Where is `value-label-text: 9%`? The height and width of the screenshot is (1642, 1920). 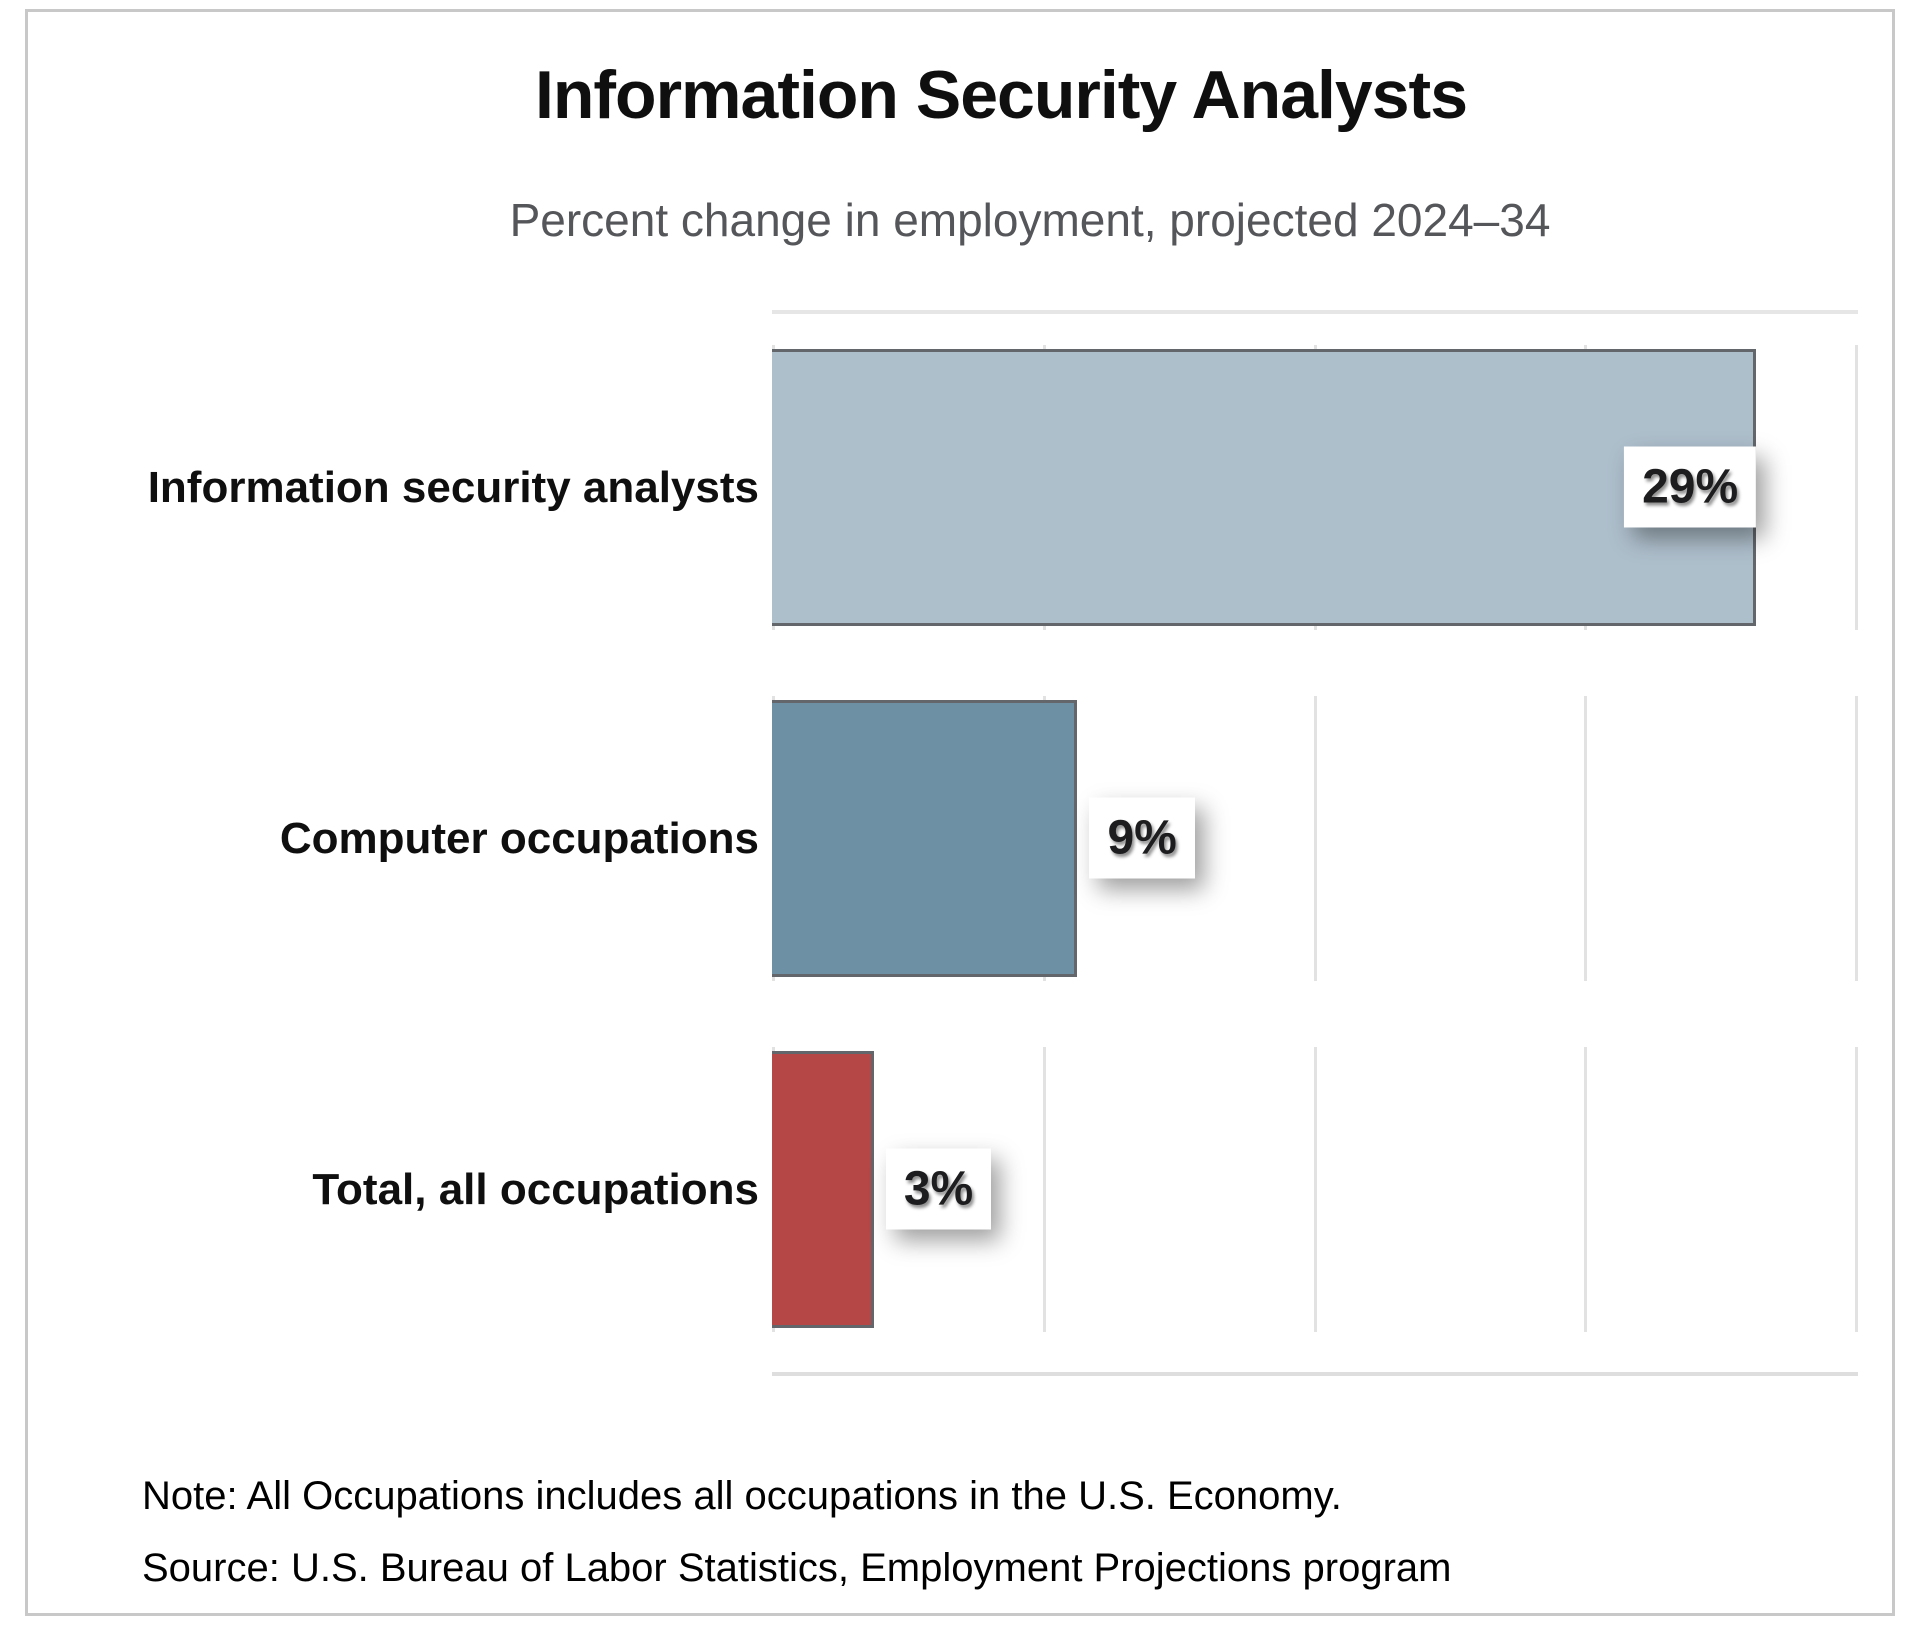 value-label-text: 9% is located at coordinates (1142, 838).